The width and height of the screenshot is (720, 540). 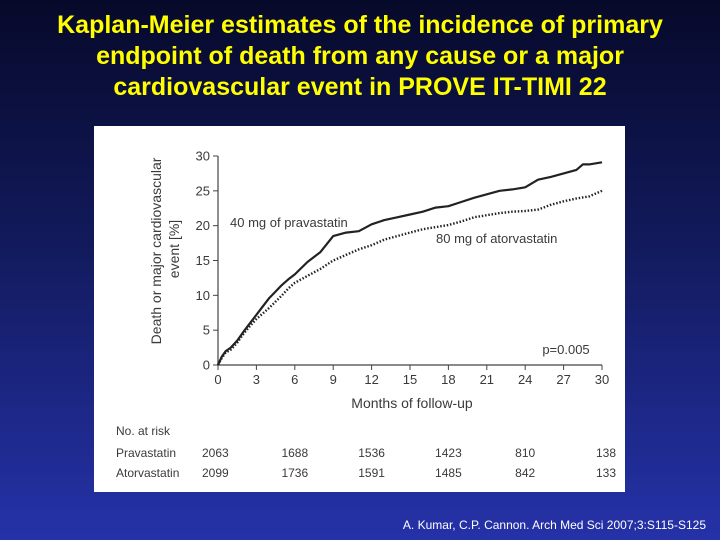 I want to click on x-tick-label: 18, so click(x=448, y=379).